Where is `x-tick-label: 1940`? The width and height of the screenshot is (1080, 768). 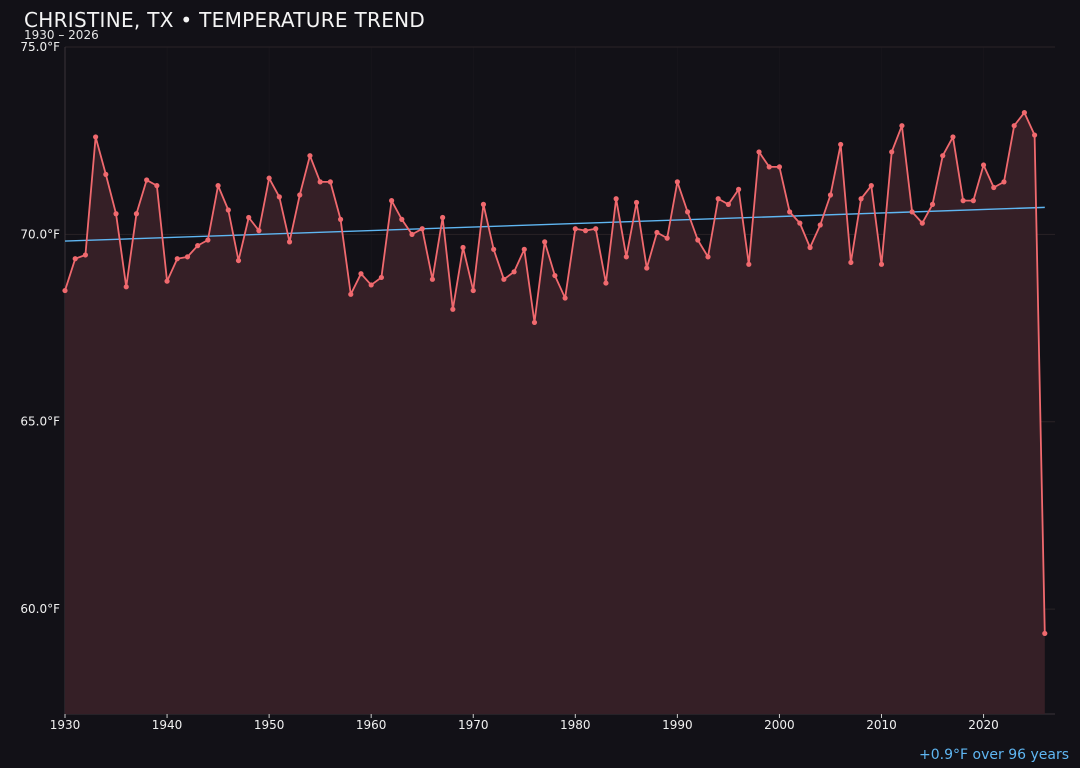 x-tick-label: 1940 is located at coordinates (167, 725).